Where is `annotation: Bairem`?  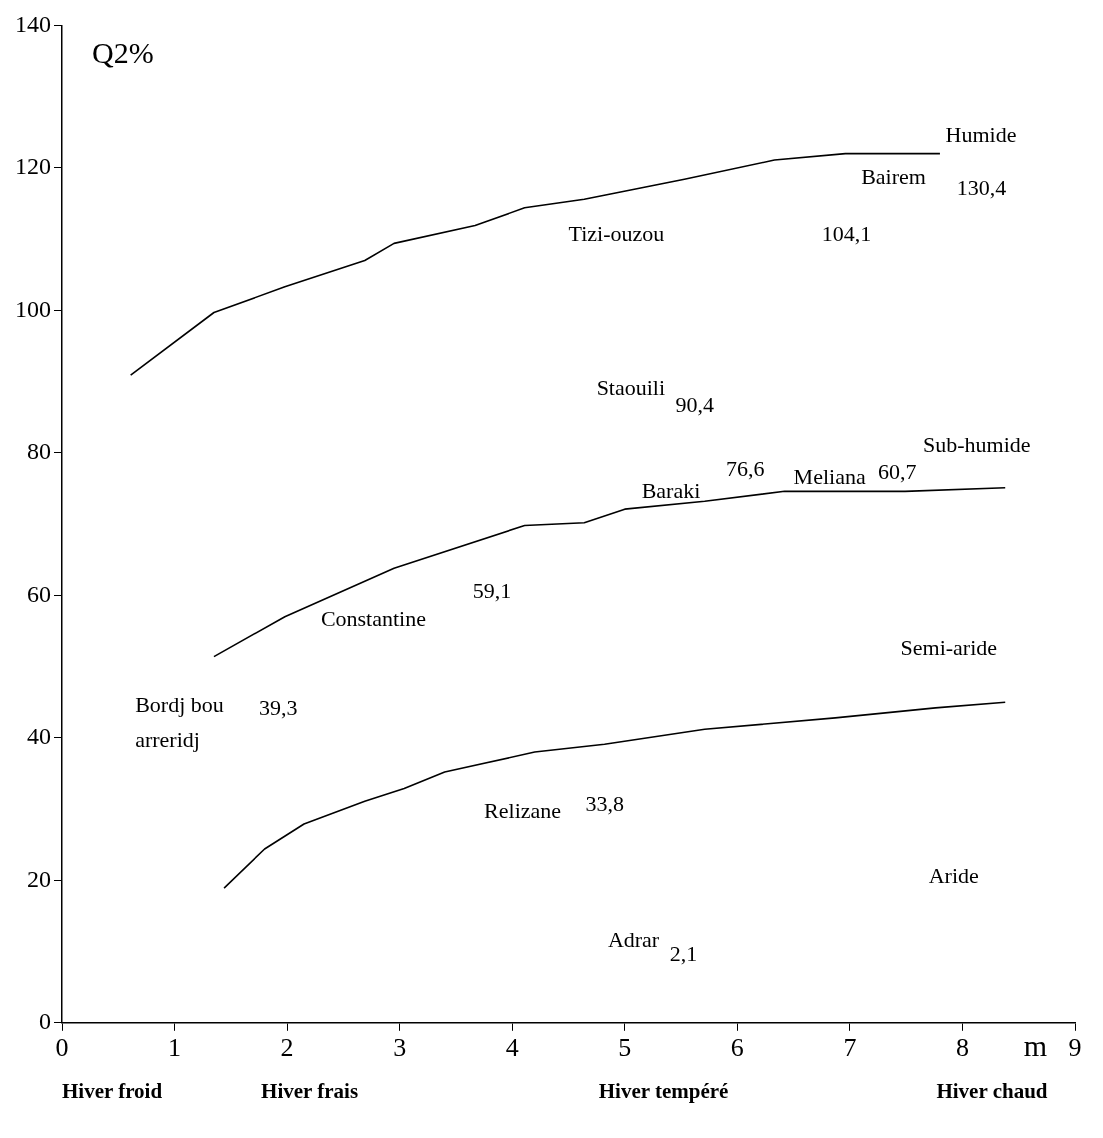
annotation: Bairem is located at coordinates (893, 177).